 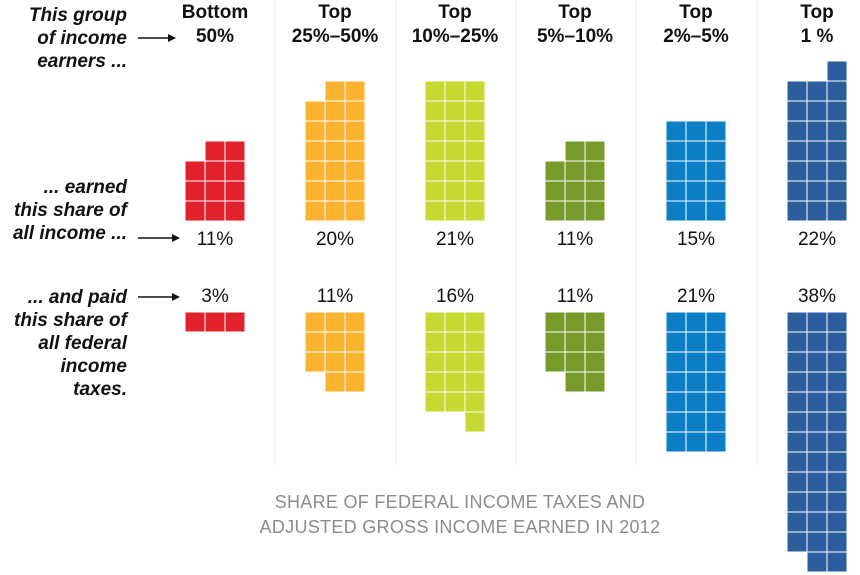 What do you see at coordinates (85, 187) in the screenshot?
I see `row-label-line: ... earned` at bounding box center [85, 187].